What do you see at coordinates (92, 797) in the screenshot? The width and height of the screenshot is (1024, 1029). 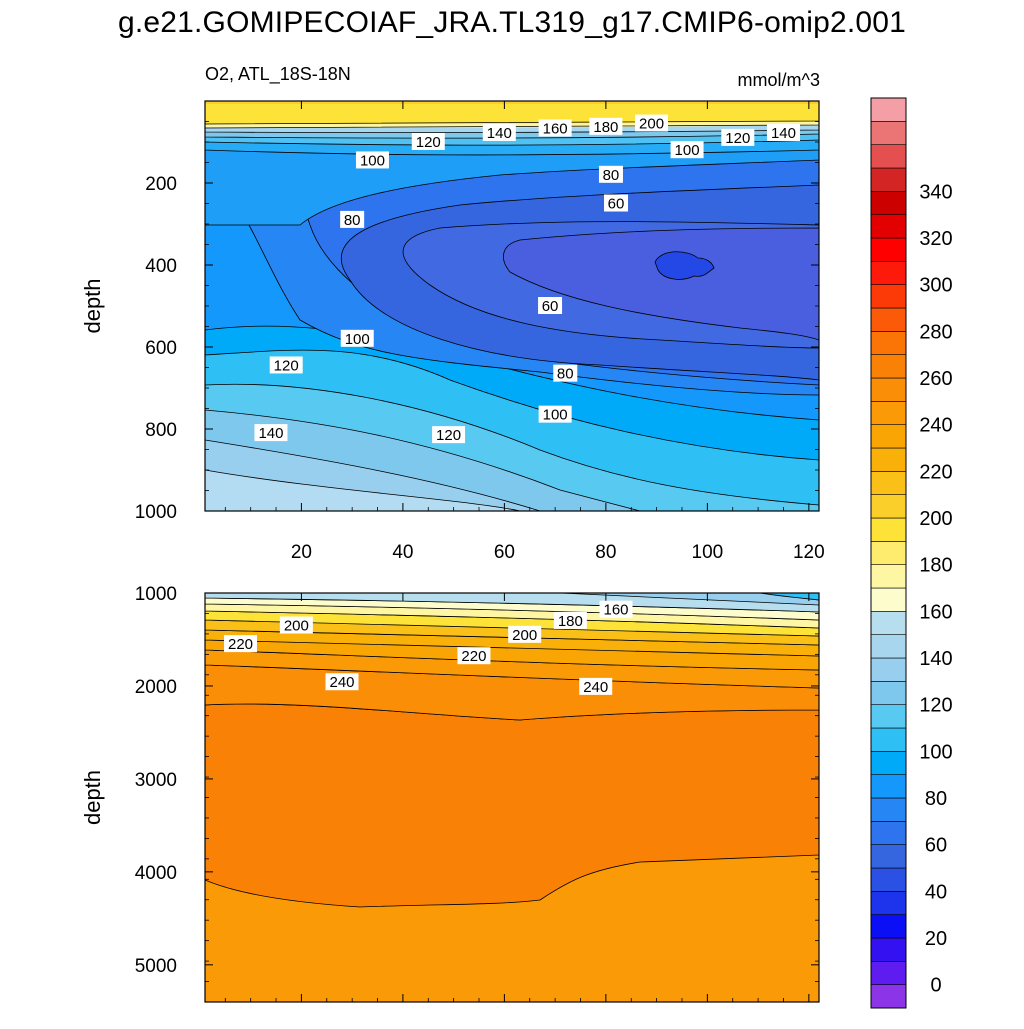 I see `y-axis-label: depth` at bounding box center [92, 797].